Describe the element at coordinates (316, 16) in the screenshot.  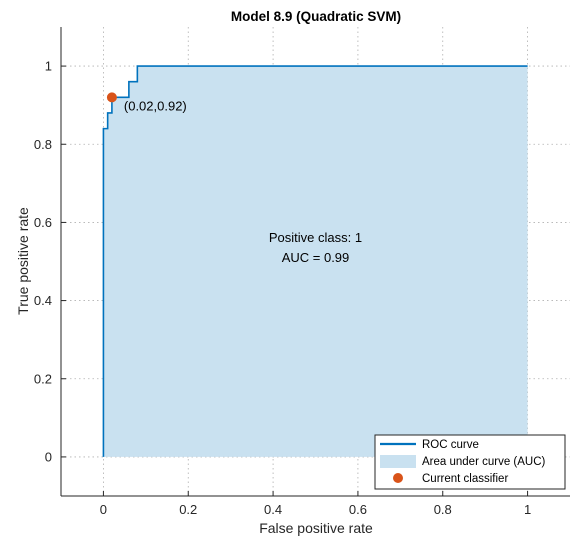
I see `chart-title: Model 8.9 (Quadratic SVM)` at that location.